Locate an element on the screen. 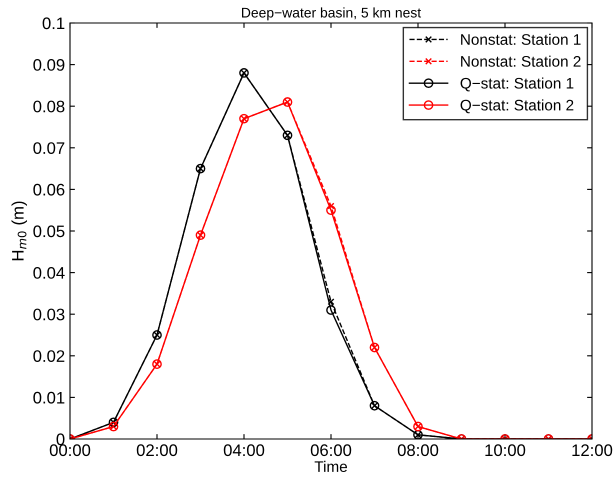 Image resolution: width=614 pixels, height=479 pixels. y-tick-label: 0.04 is located at coordinates (49, 273).